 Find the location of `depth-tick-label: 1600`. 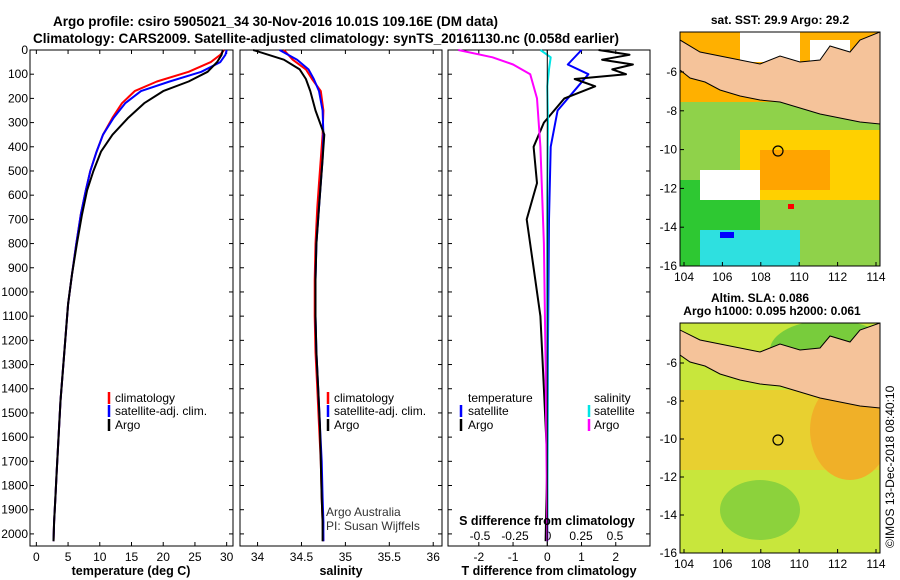

depth-tick-label: 1600 is located at coordinates (14, 437).